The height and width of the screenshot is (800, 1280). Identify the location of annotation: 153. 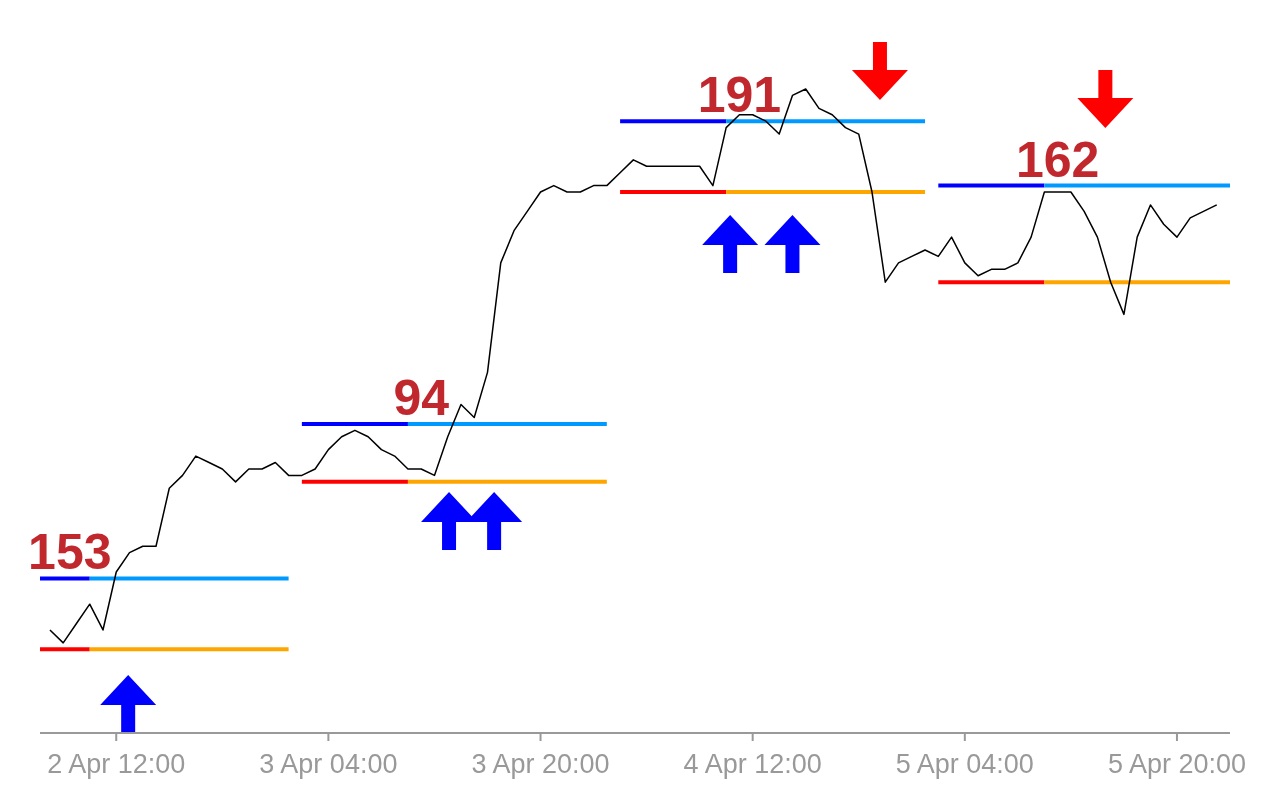
(70, 552).